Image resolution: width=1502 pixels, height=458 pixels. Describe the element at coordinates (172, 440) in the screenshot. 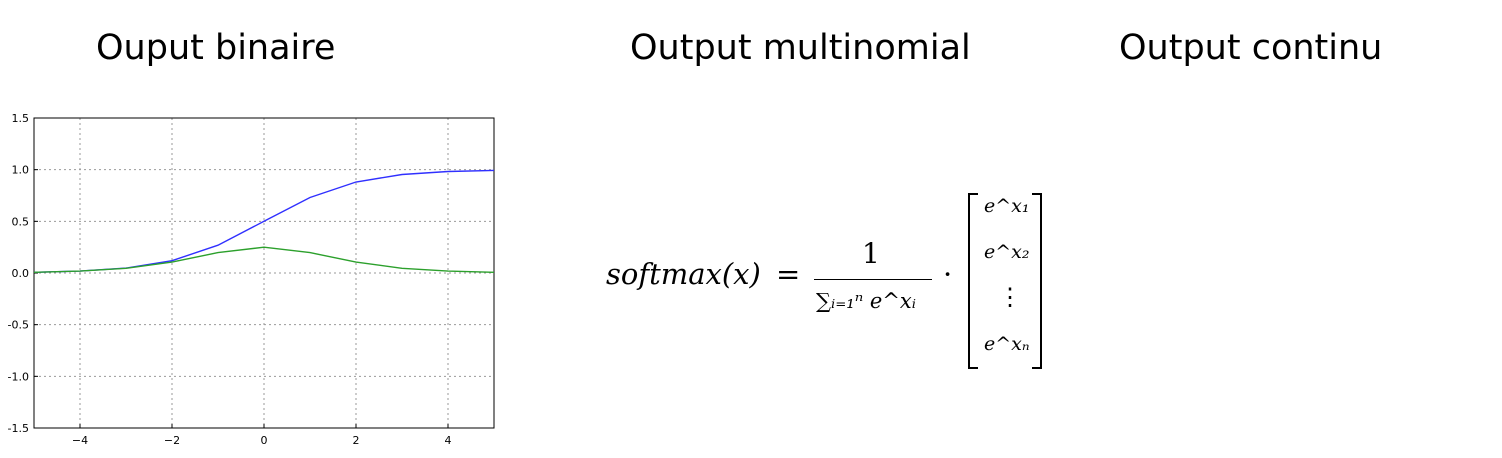

I see `x-tick-label: −2` at that location.